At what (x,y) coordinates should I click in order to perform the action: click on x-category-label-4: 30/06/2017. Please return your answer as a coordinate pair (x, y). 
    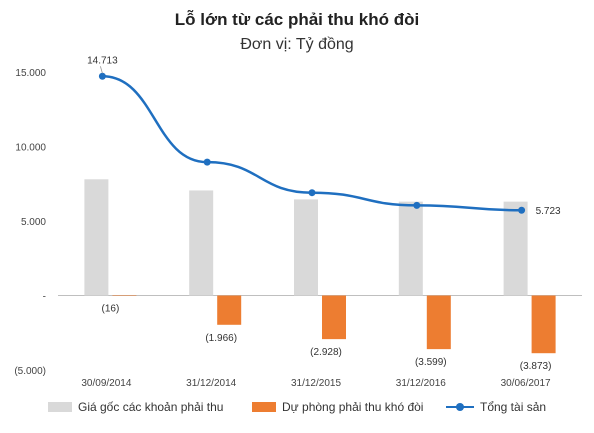
    Looking at the image, I should click on (526, 383).